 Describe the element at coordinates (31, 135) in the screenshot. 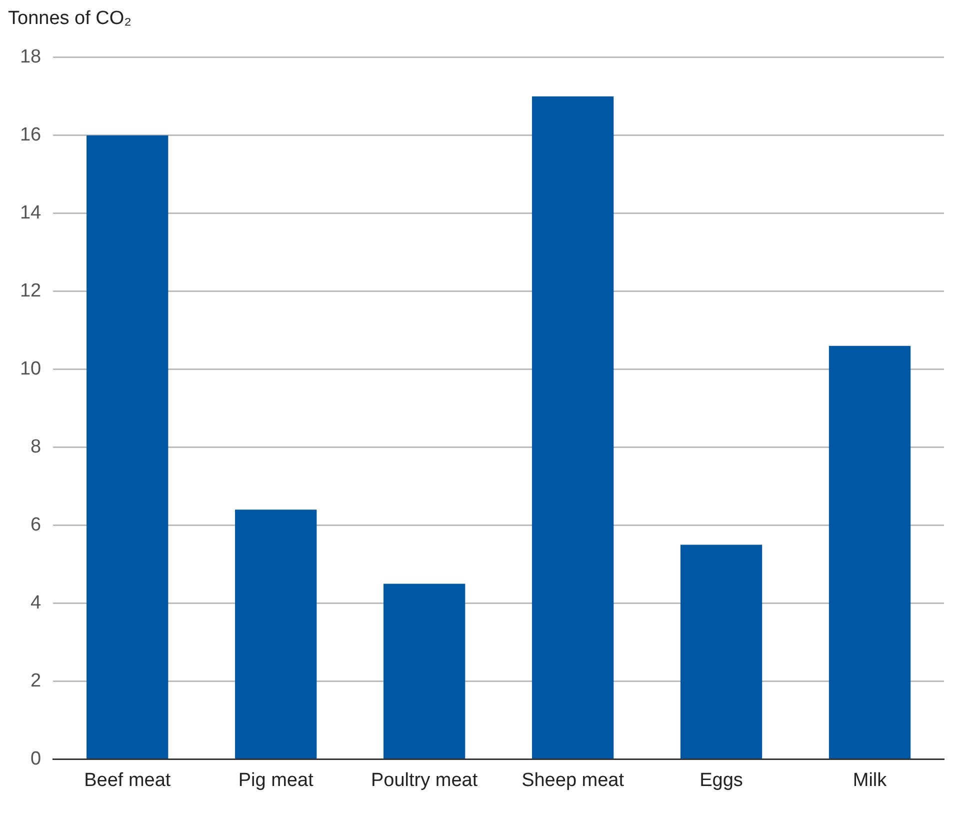

I see `y-tick-label: 16` at that location.